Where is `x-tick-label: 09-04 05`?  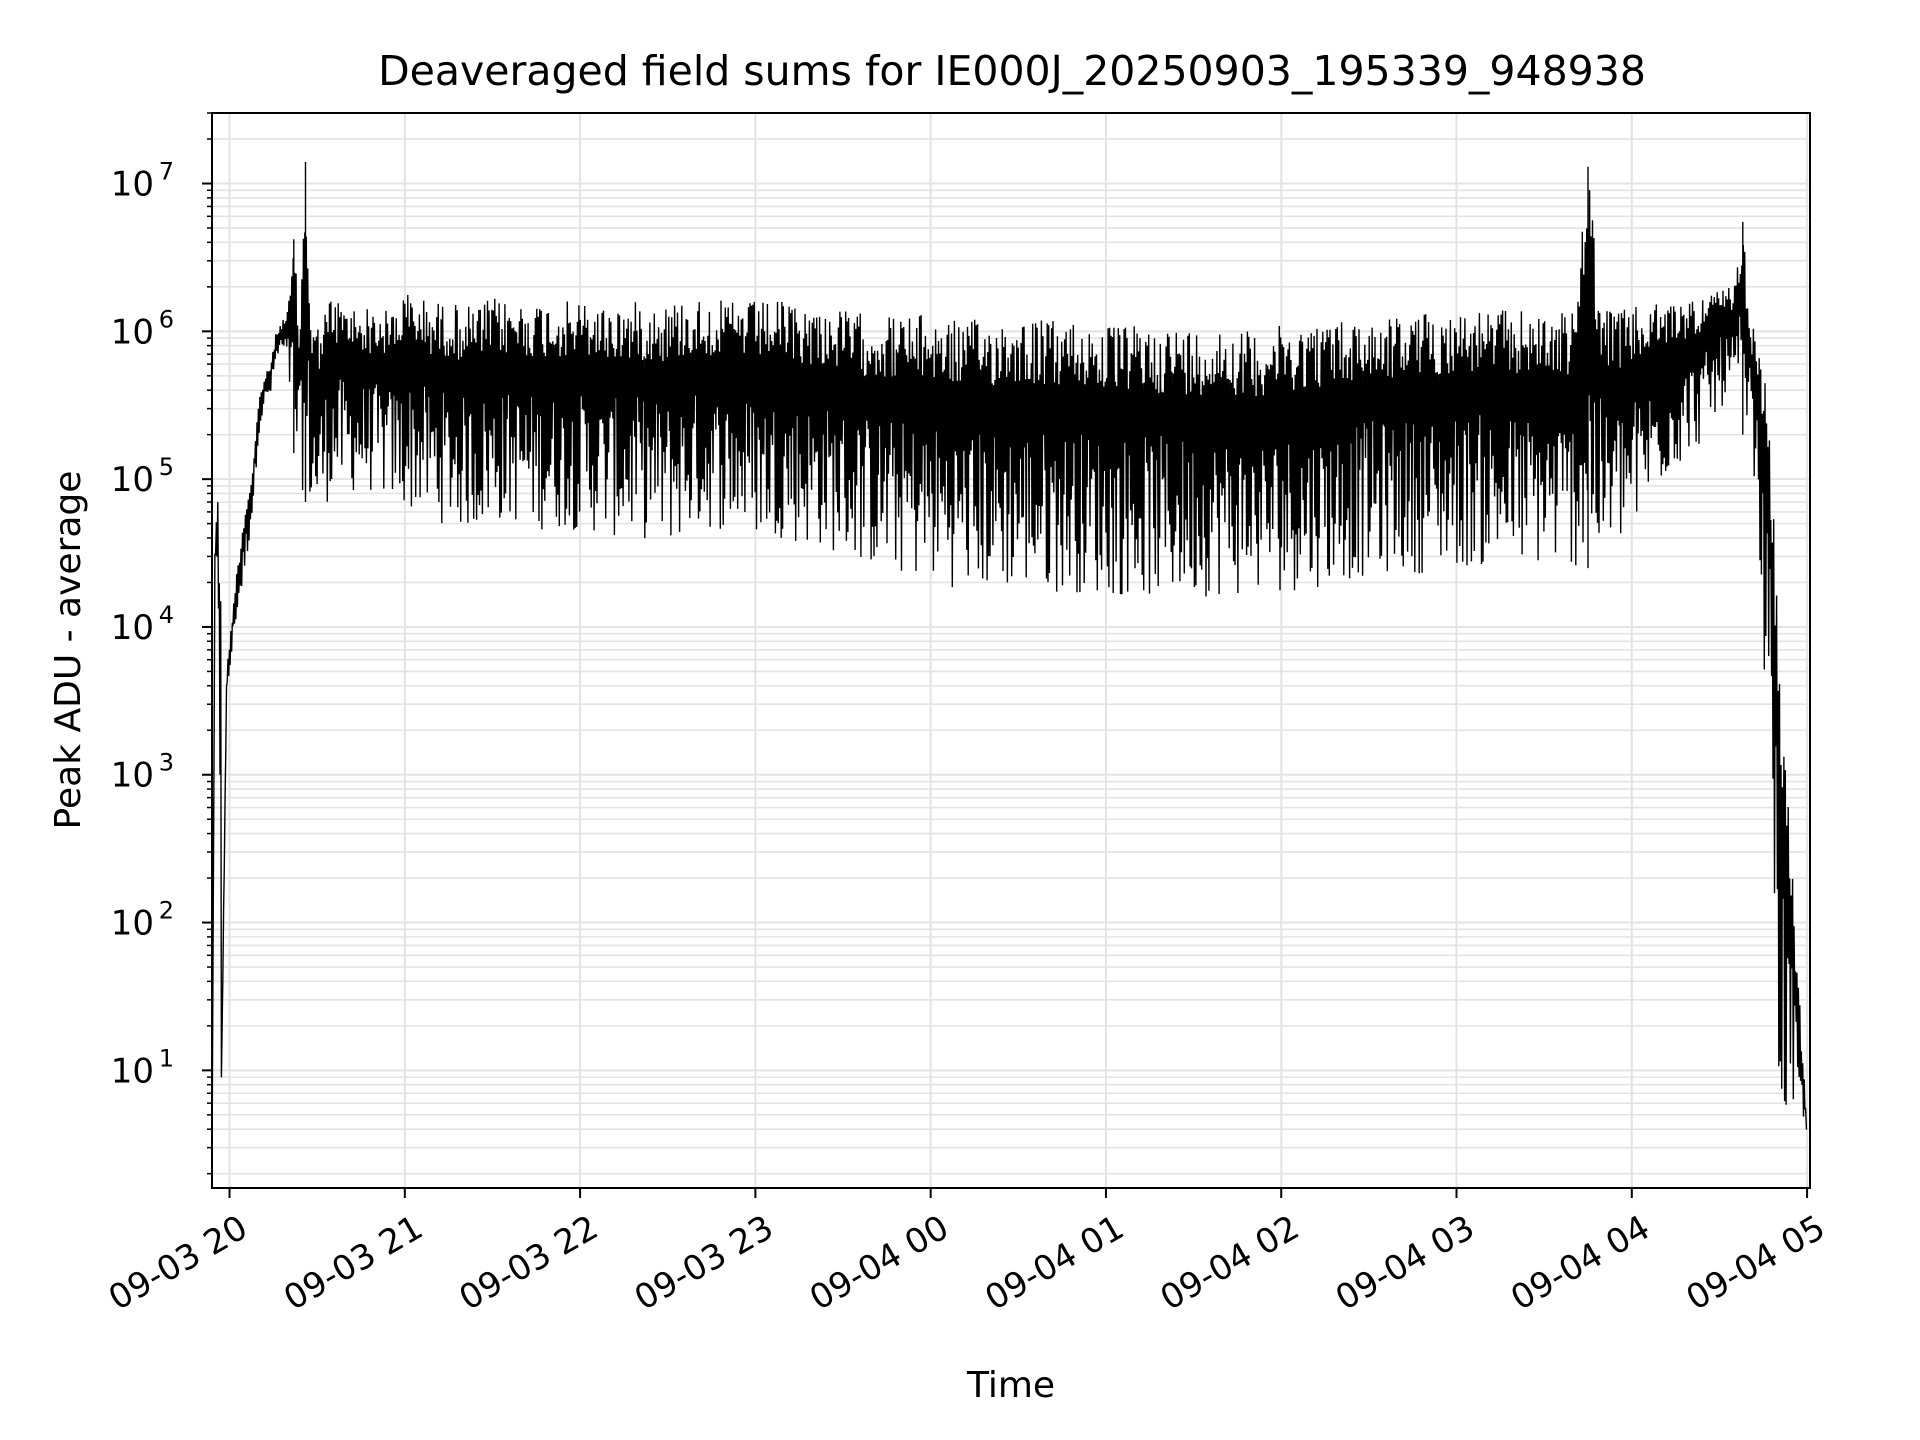
x-tick-label: 09-04 05 is located at coordinates (1756, 1263).